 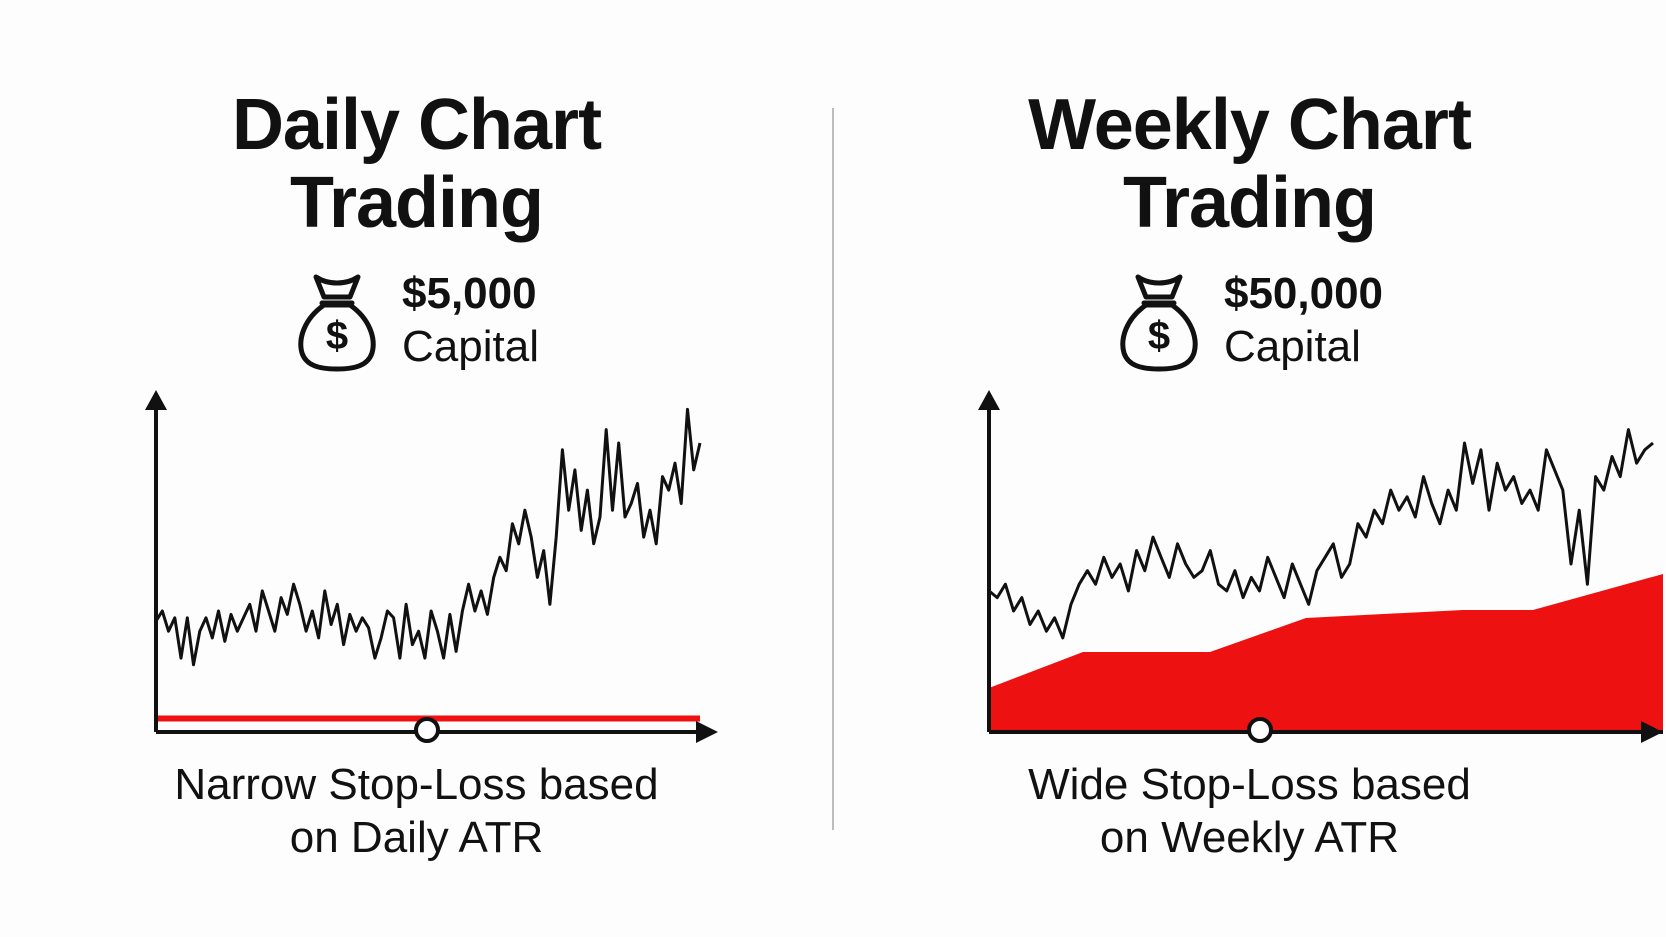 I want to click on stop-loss-band, so click(x=1326, y=653).